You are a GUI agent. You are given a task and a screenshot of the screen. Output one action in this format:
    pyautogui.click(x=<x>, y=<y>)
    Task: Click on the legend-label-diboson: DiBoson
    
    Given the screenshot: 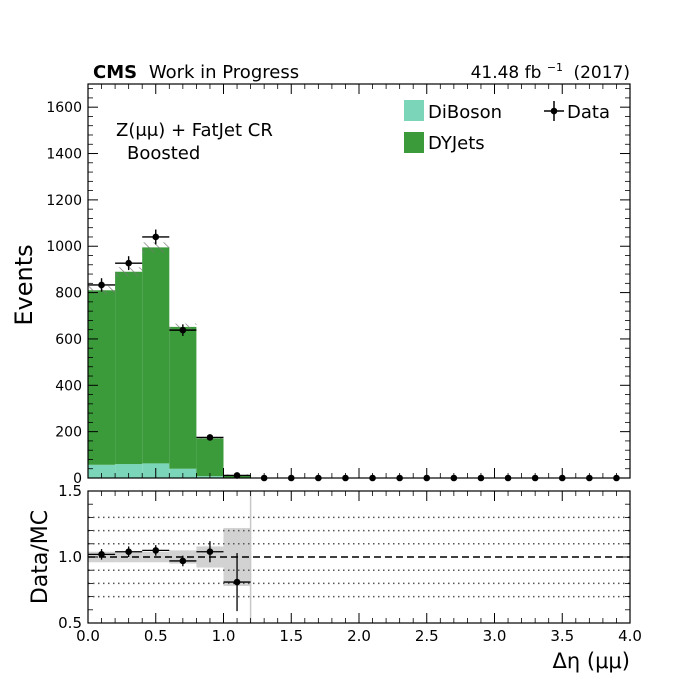 What is the action you would take?
    pyautogui.click(x=465, y=112)
    